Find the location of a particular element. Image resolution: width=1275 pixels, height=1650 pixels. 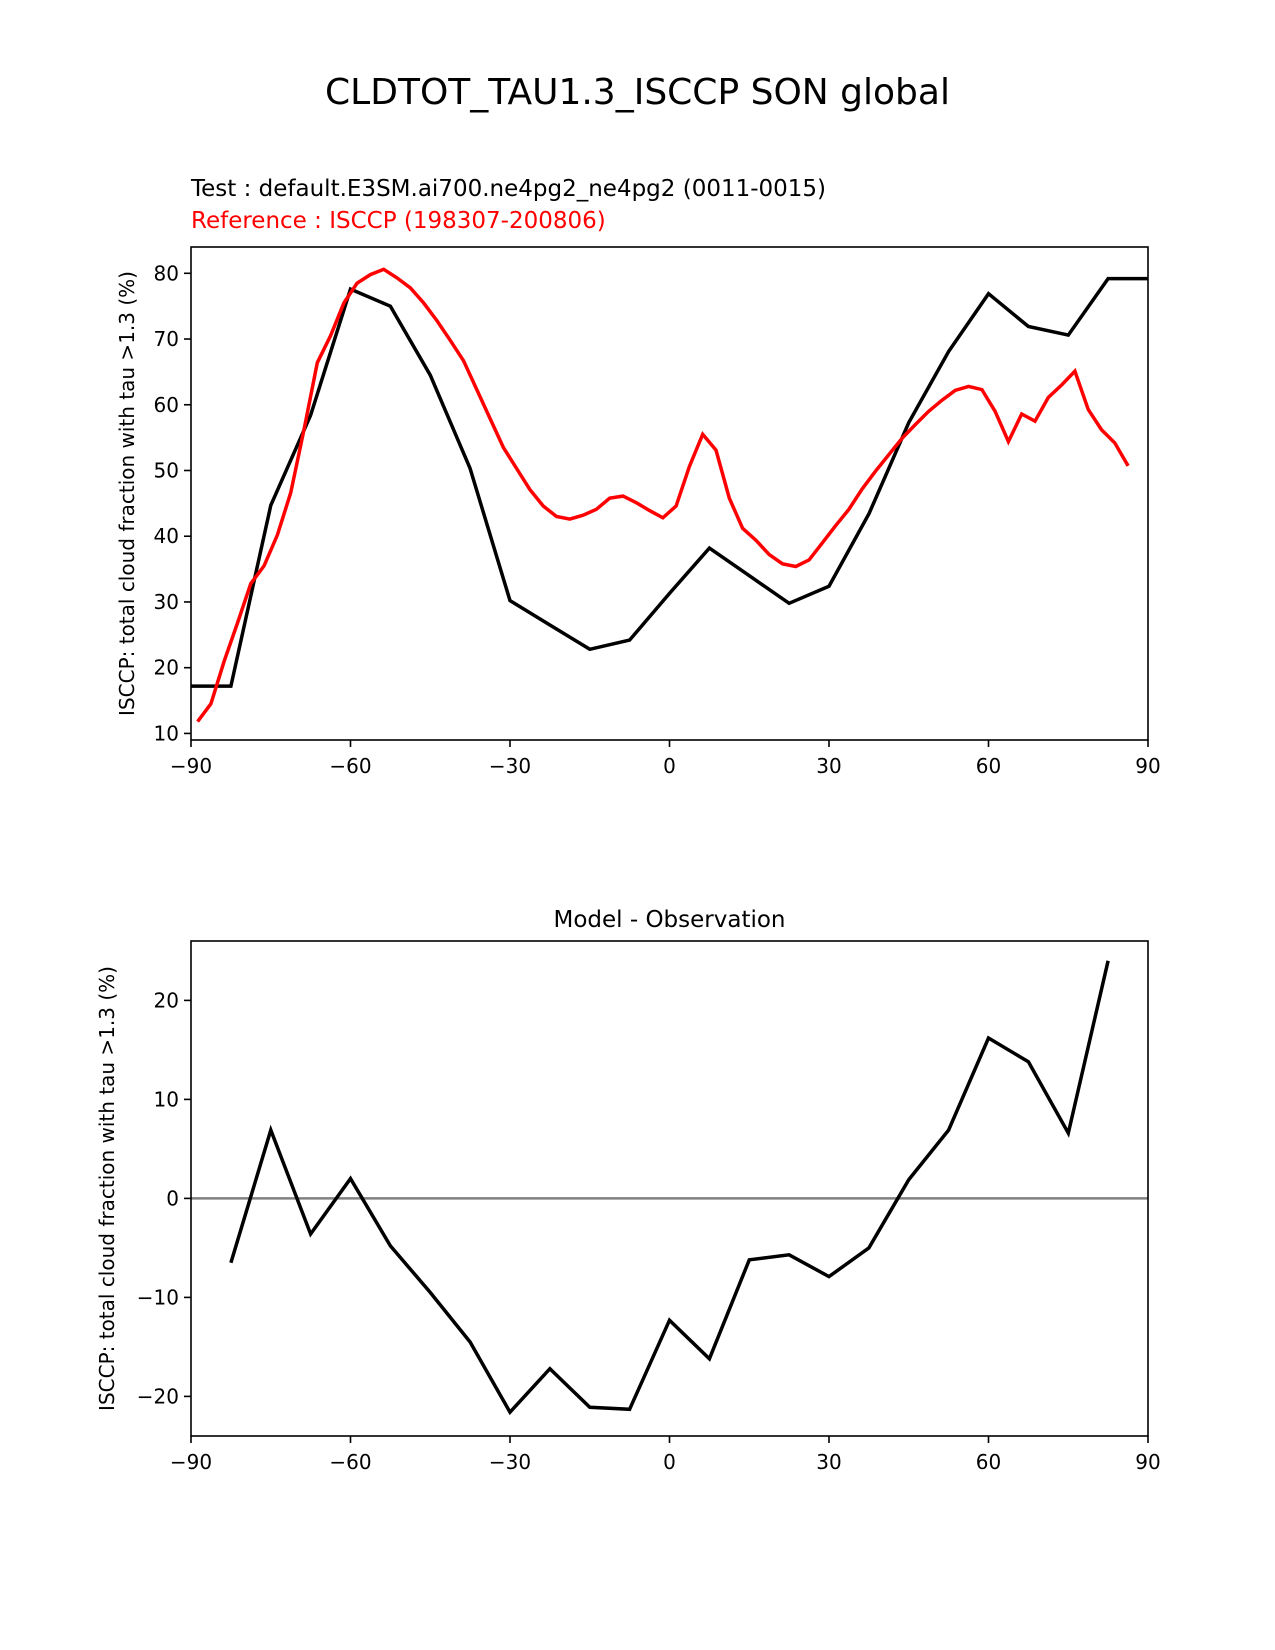

bottom-y-tick-label: 0 is located at coordinates (172, 1198).